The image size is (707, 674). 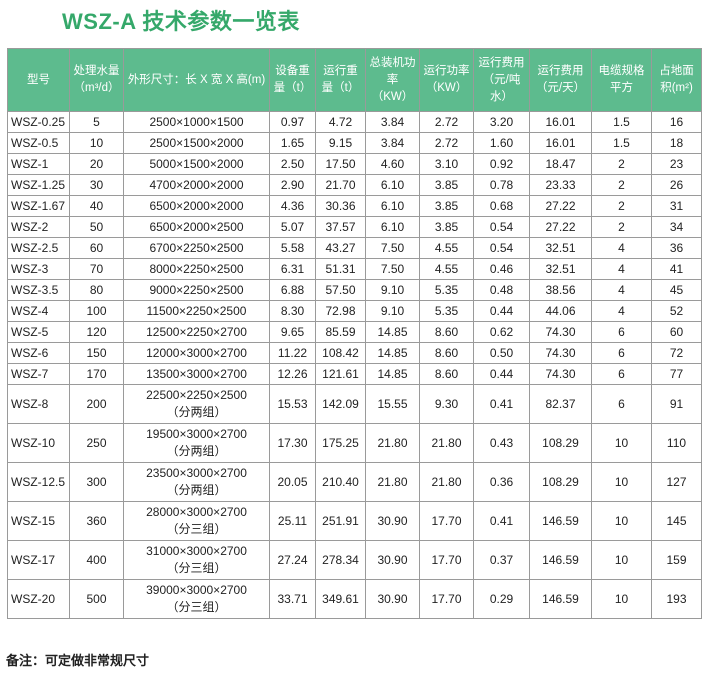 I want to click on dimension-cell: 5000×1500×2000, so click(x=196, y=164).